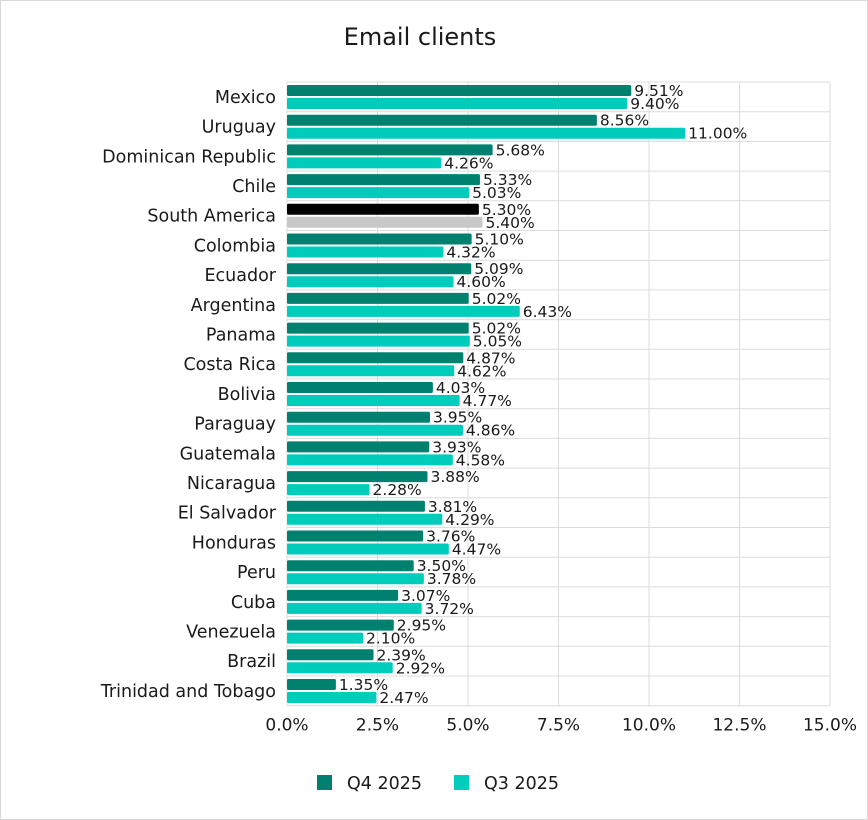 The image size is (868, 820). What do you see at coordinates (654, 104) in the screenshot?
I see `data-label: 9.40%` at bounding box center [654, 104].